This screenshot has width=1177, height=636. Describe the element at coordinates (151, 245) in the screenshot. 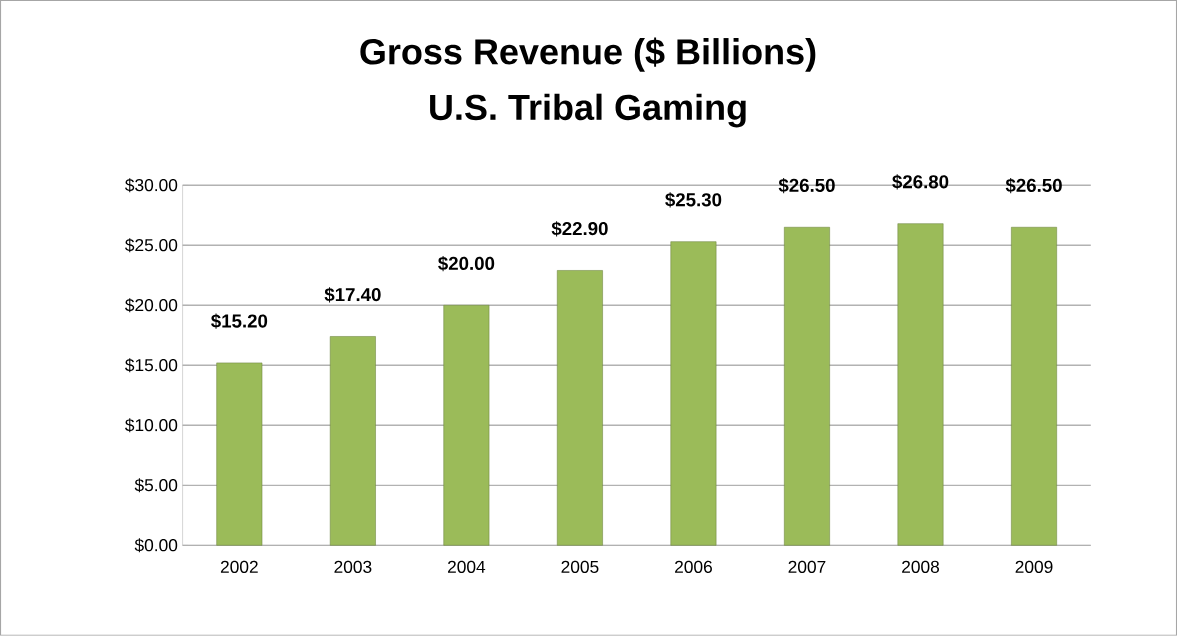

I see `y-tick-label: $25.00` at that location.